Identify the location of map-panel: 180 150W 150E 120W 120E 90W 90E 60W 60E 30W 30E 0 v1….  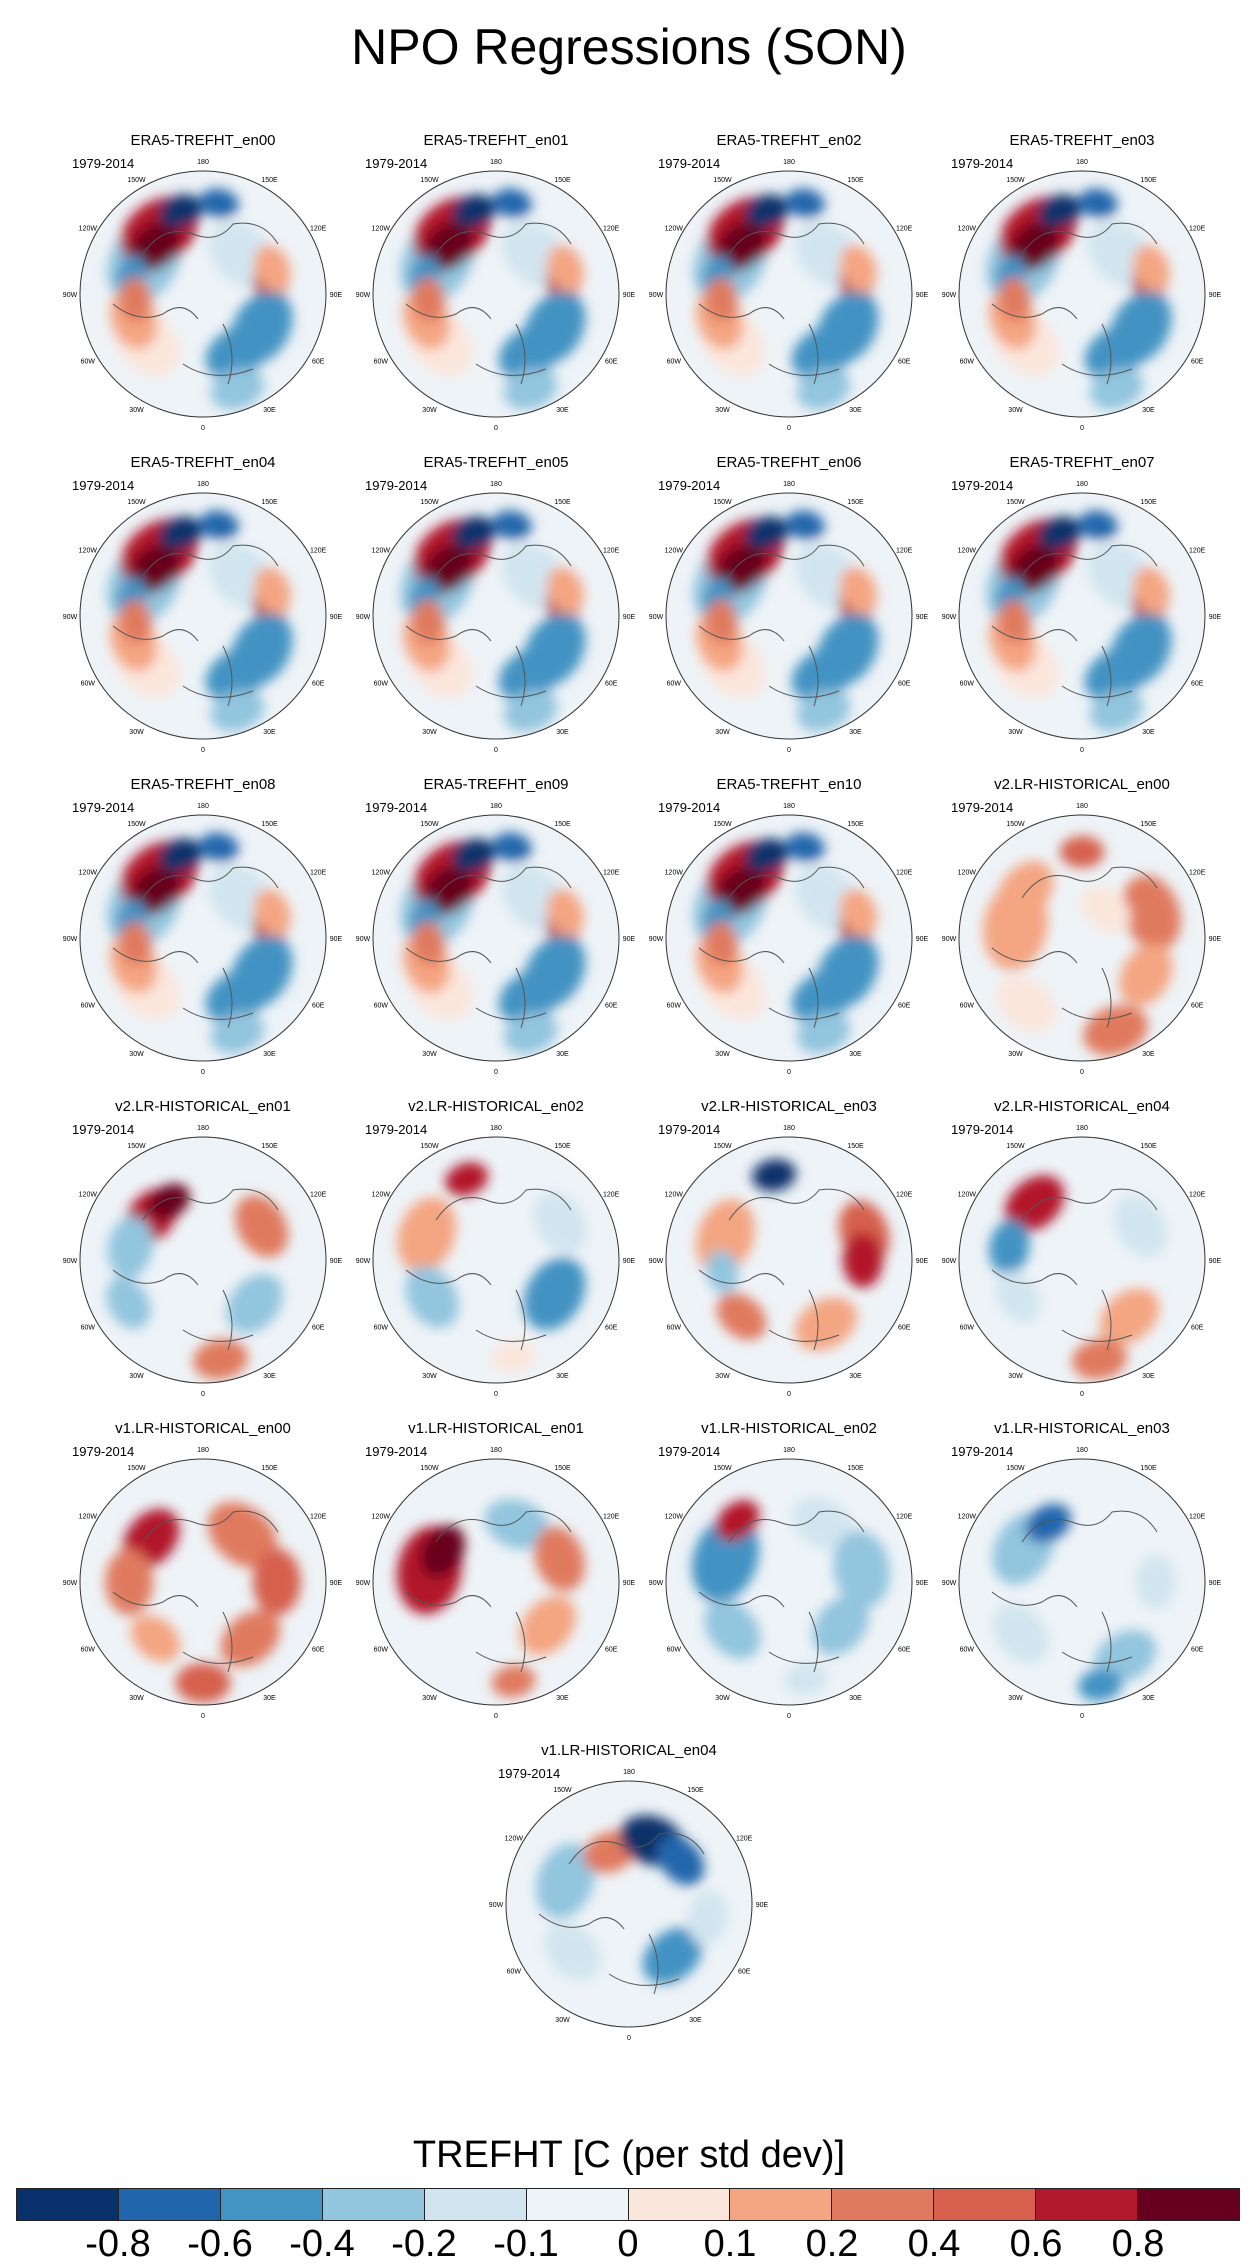
(789, 1570).